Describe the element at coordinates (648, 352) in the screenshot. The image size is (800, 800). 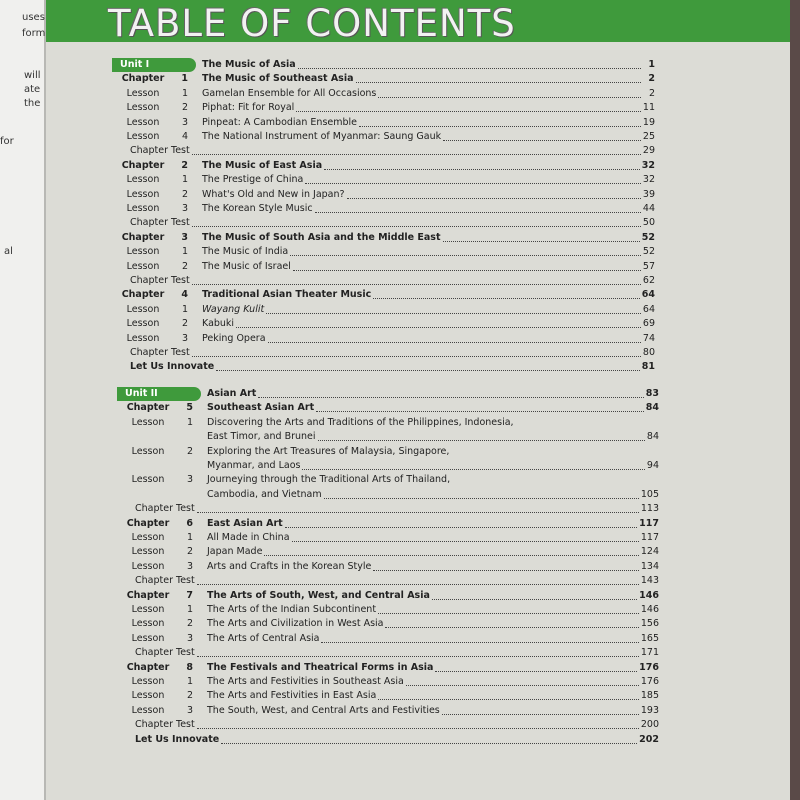
I see `page-number: 80` at that location.